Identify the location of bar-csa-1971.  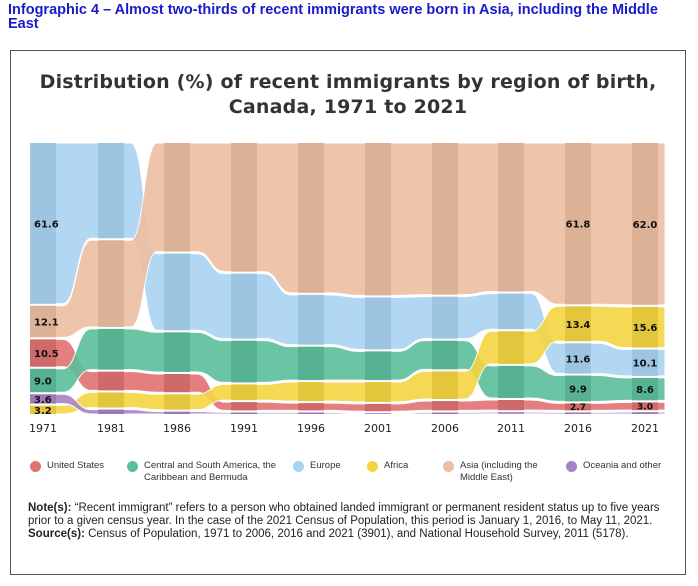
(43, 380).